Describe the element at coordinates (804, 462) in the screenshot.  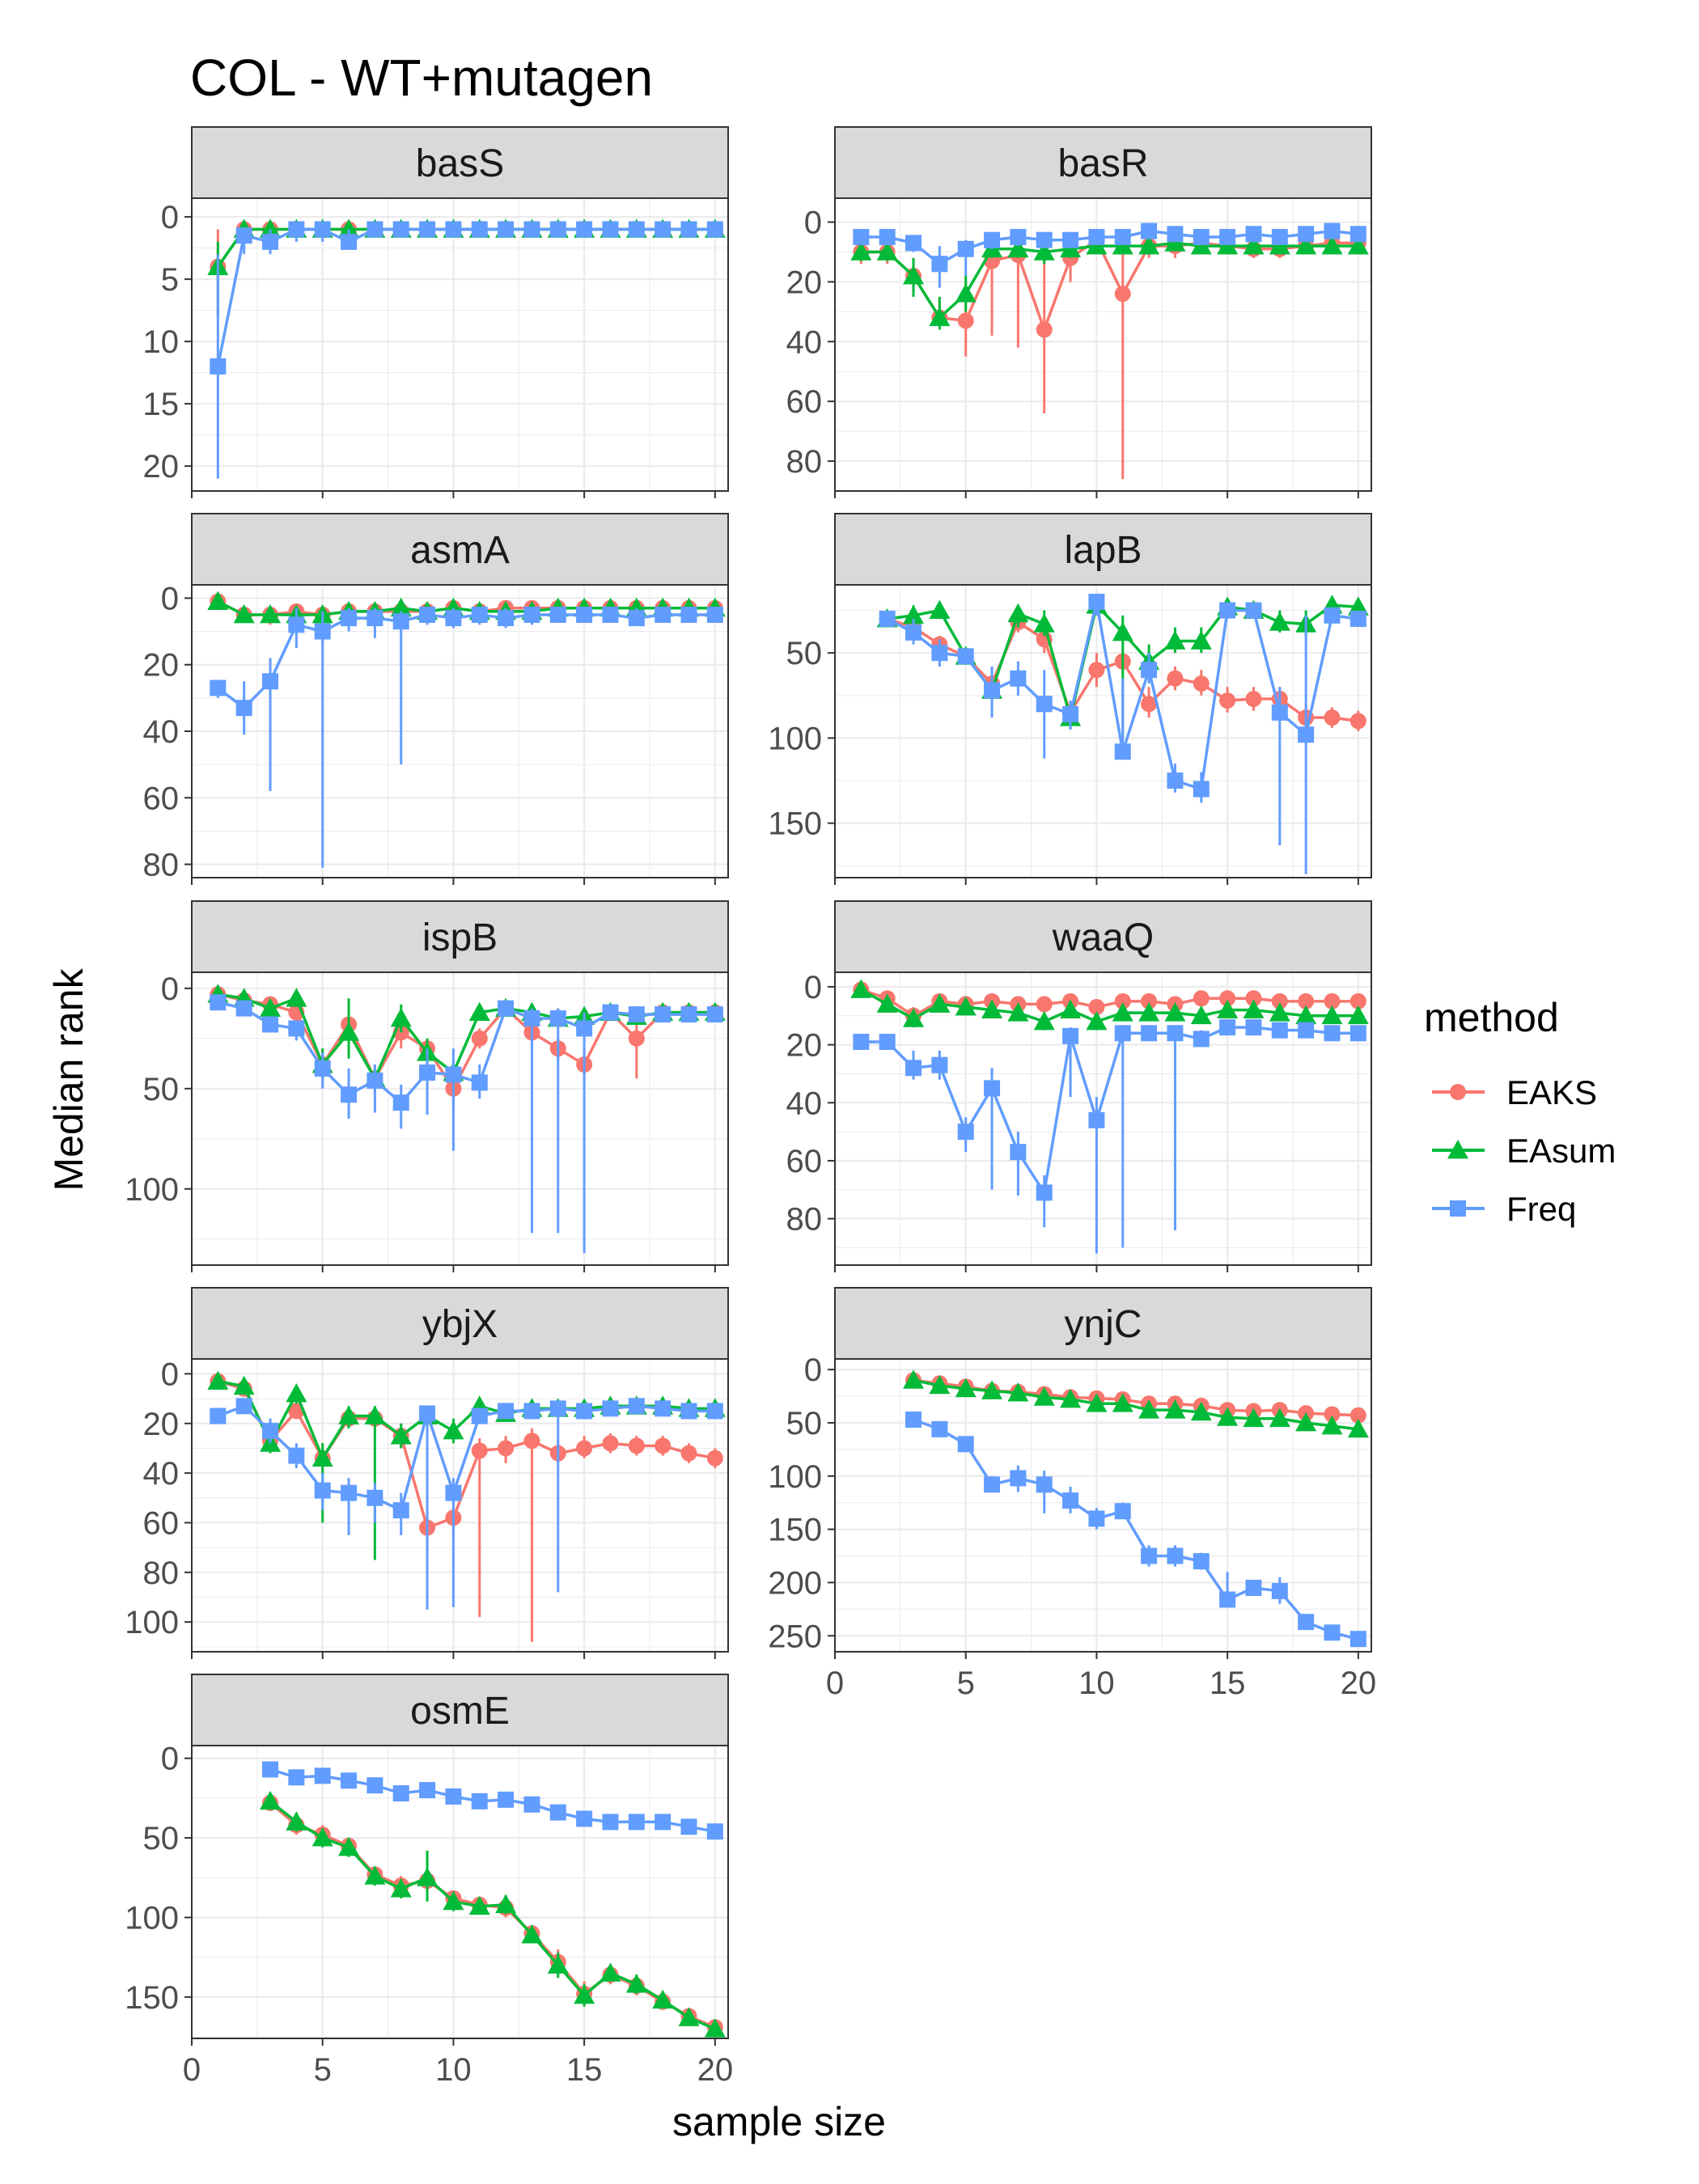
I see `y-tick-label: 80` at that location.